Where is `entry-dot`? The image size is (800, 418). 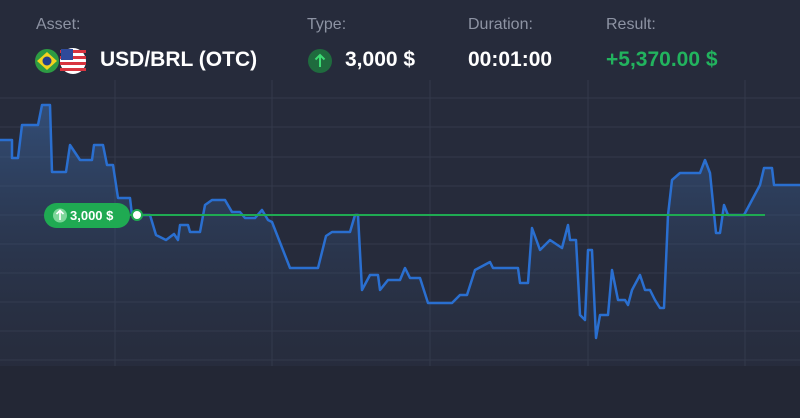
entry-dot is located at coordinates (137, 215).